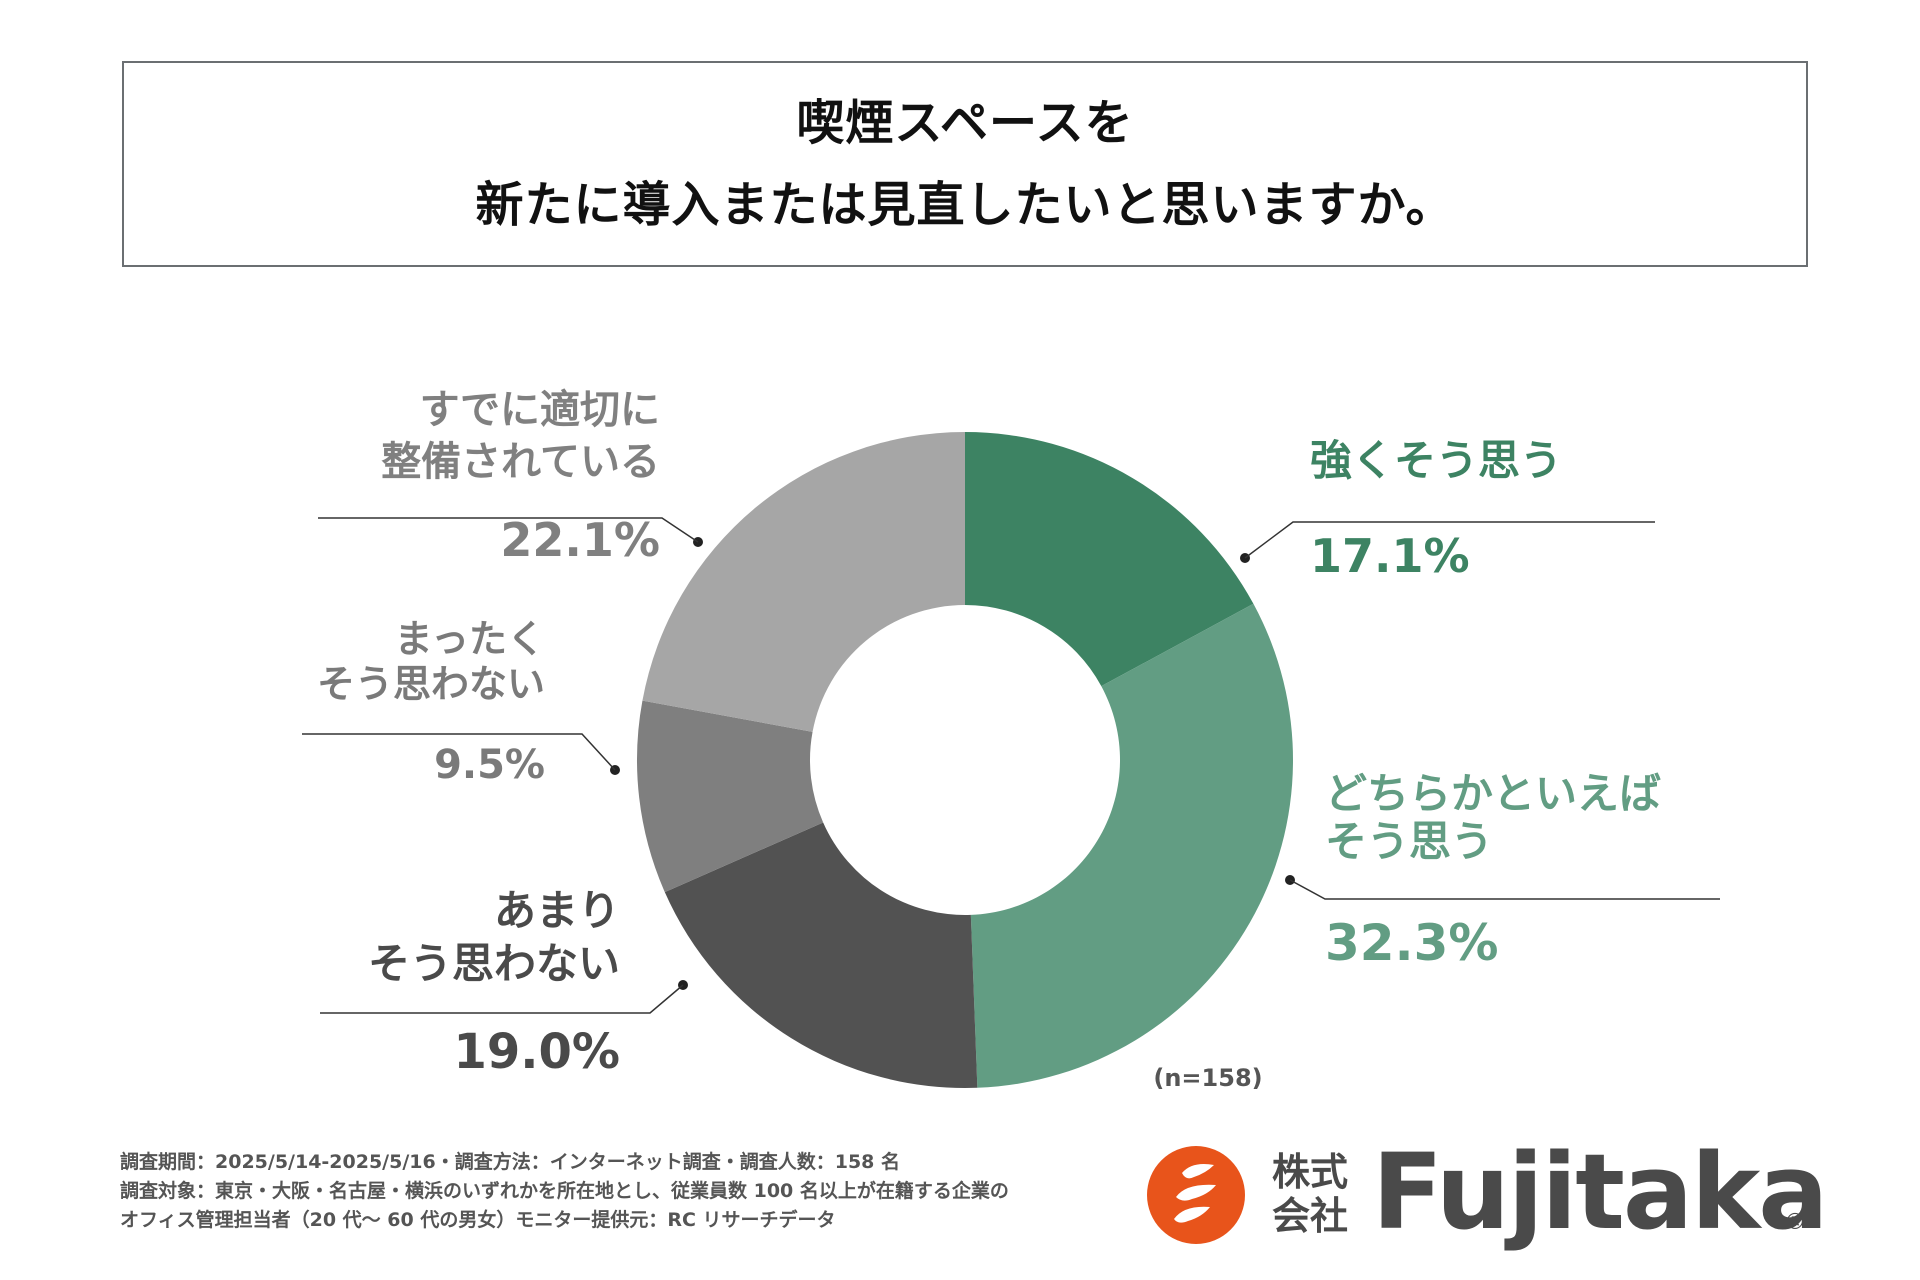 The width and height of the screenshot is (1920, 1280). Describe the element at coordinates (965, 205) in the screenshot. I see `title-line-2: 新たに導入または見直したいと思いますか。` at that location.